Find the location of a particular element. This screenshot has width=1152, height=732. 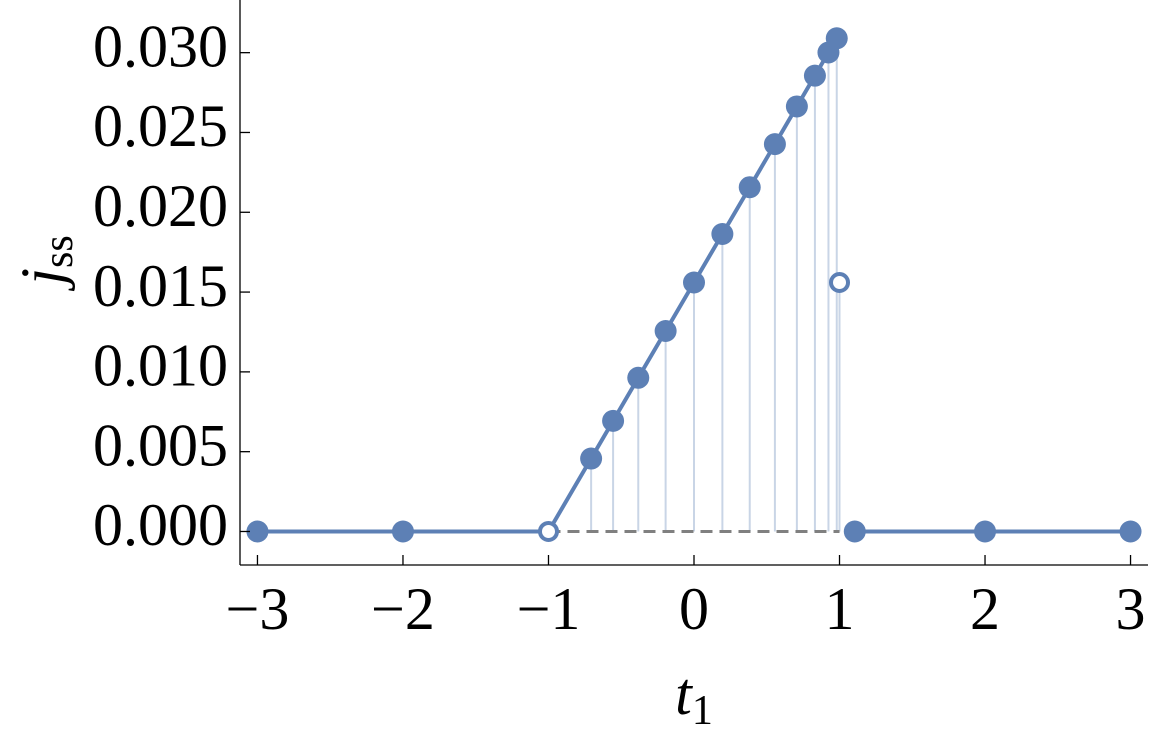

x-tick-label: 0 is located at coordinates (694, 609).